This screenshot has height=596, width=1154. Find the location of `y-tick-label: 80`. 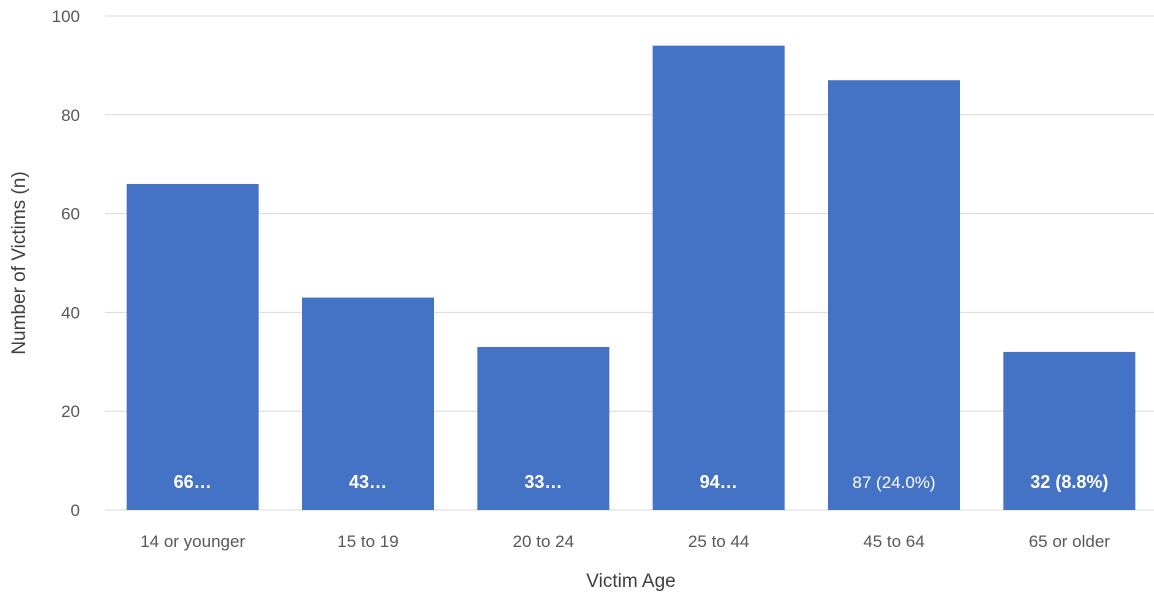

y-tick-label: 80 is located at coordinates (70, 115).